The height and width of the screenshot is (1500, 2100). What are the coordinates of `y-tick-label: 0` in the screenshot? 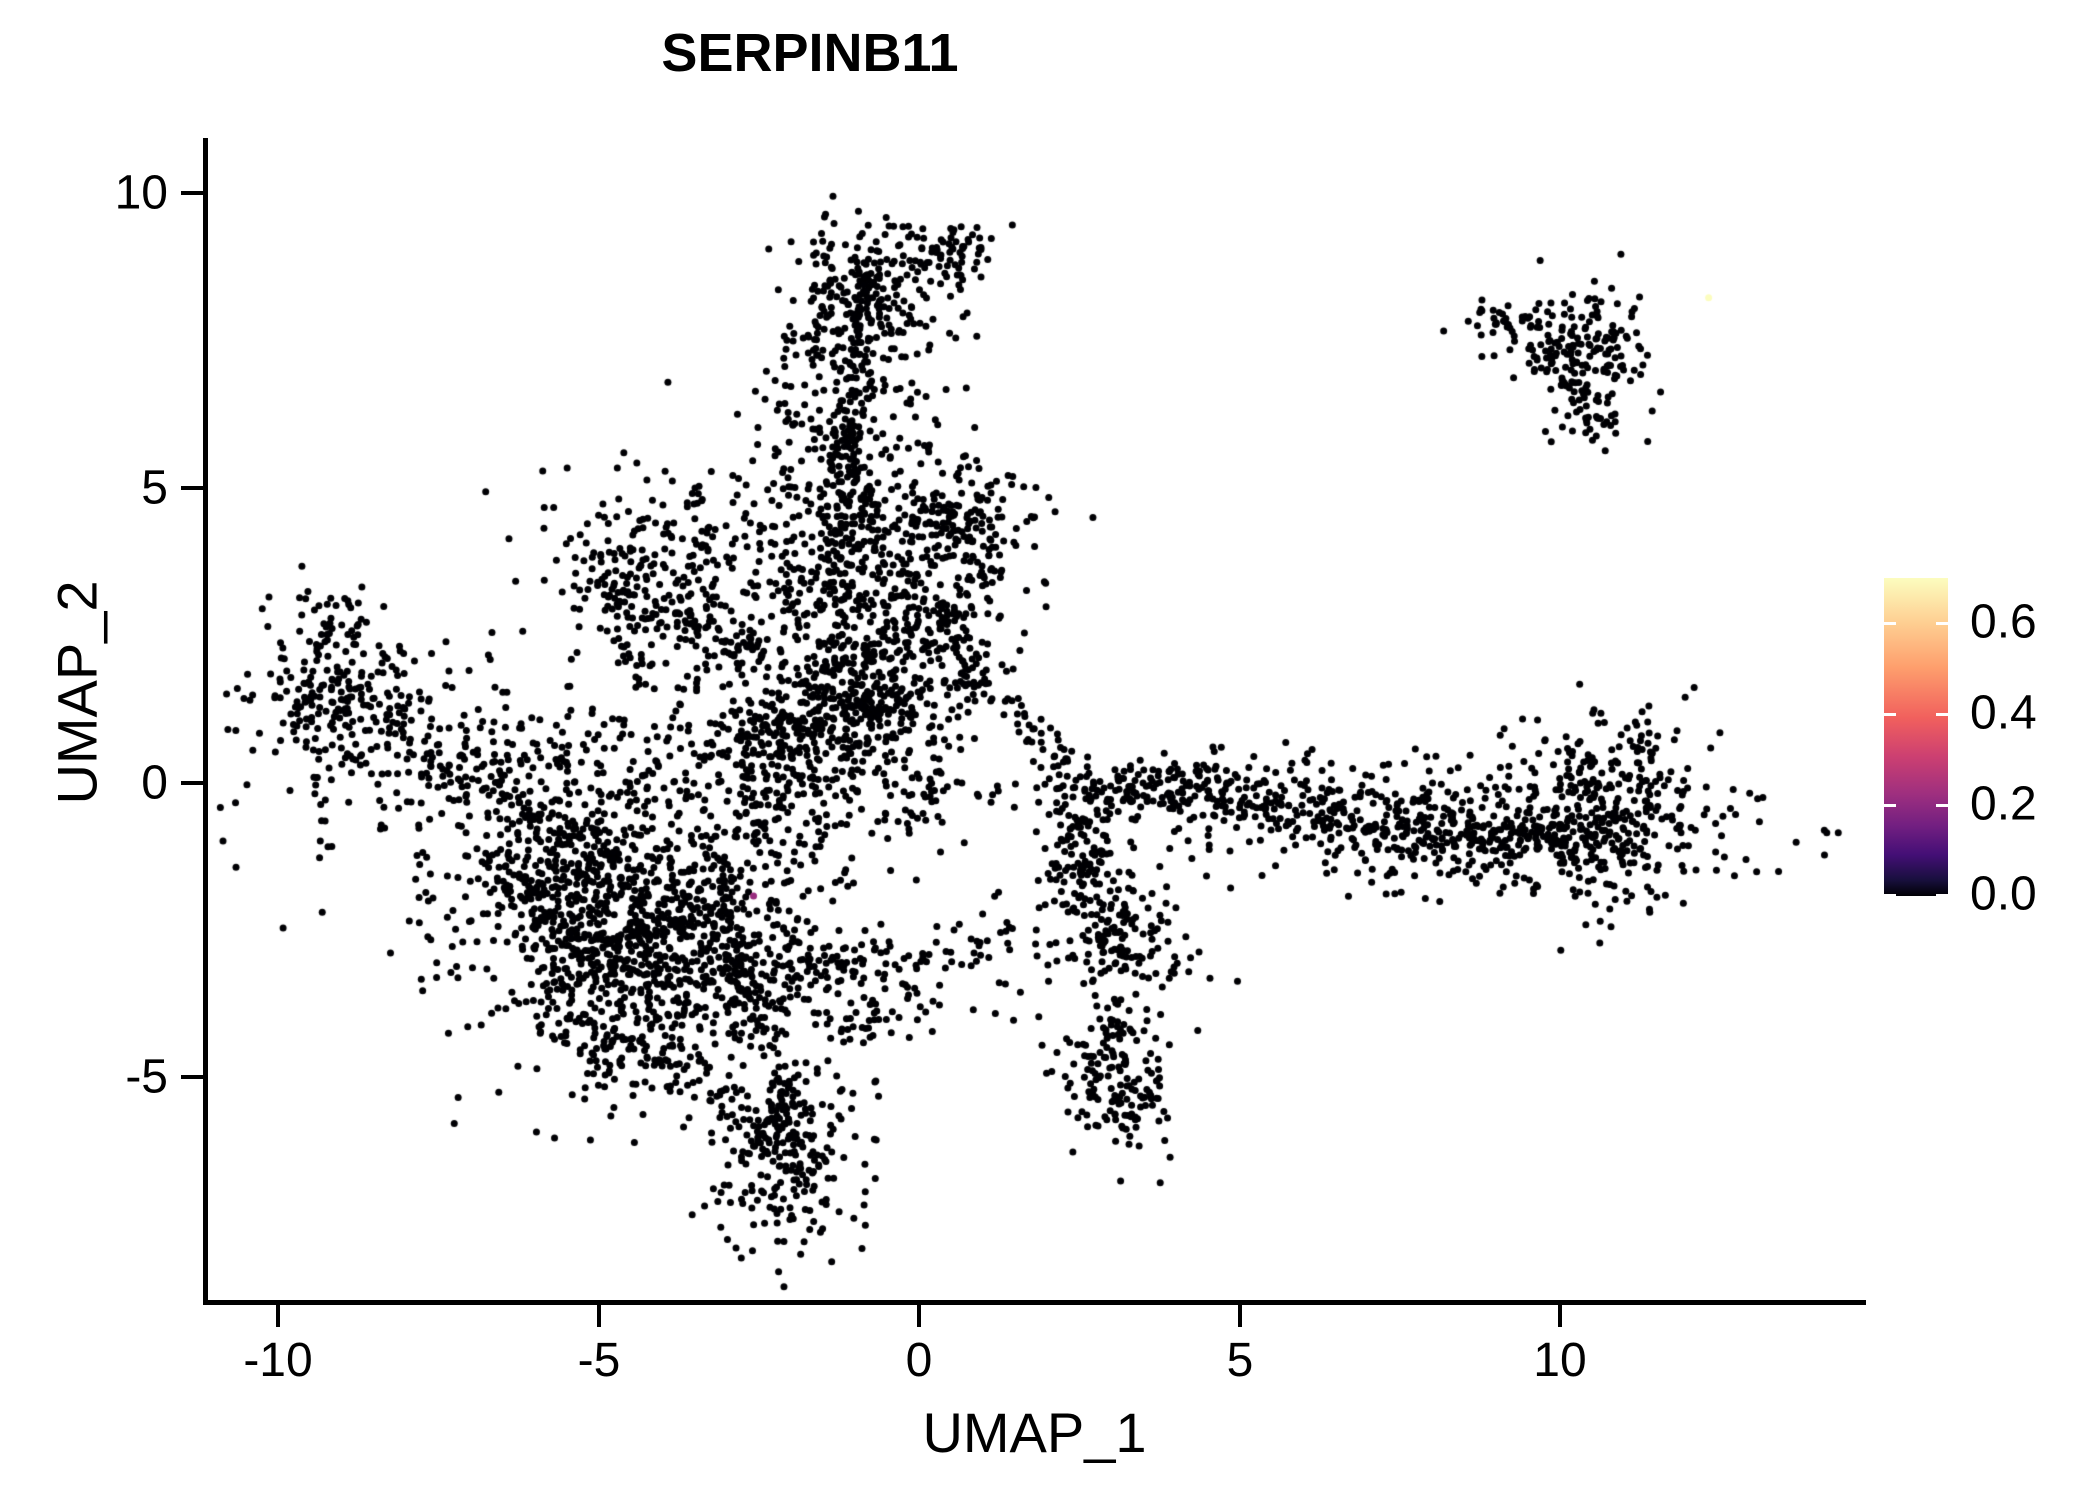 It's located at (154, 783).